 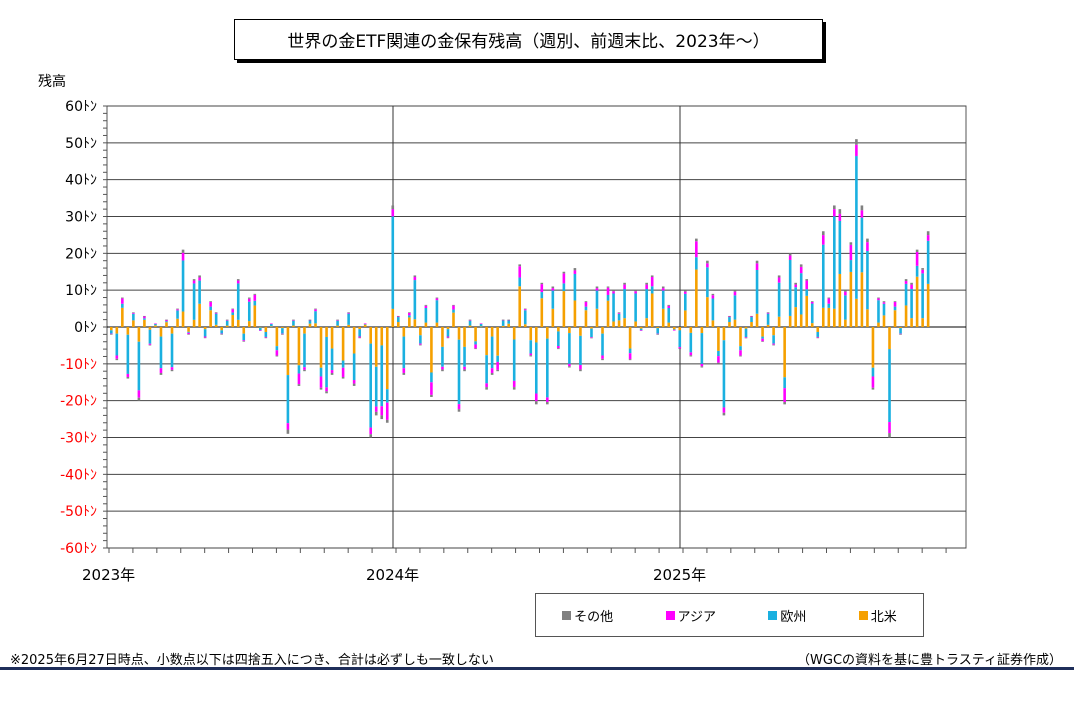 I want to click on x-tick-label: 2023年, so click(x=108, y=575).